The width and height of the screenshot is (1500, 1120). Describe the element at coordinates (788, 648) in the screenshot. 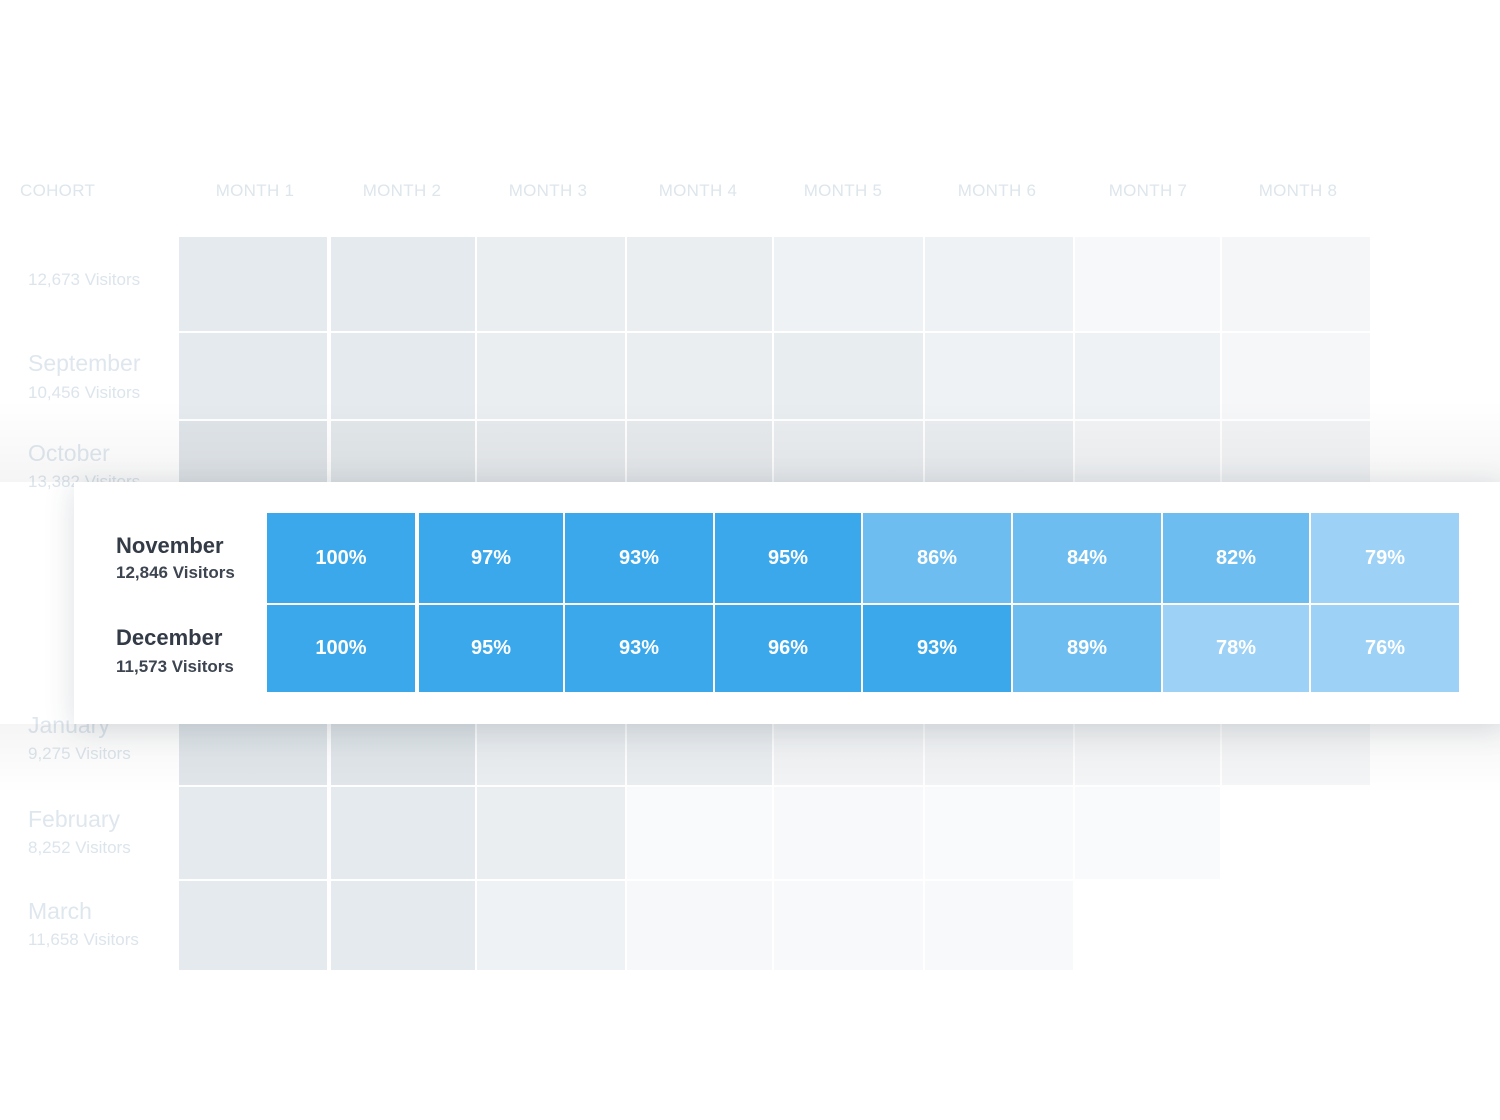

I see `retention-cell: 96%` at that location.